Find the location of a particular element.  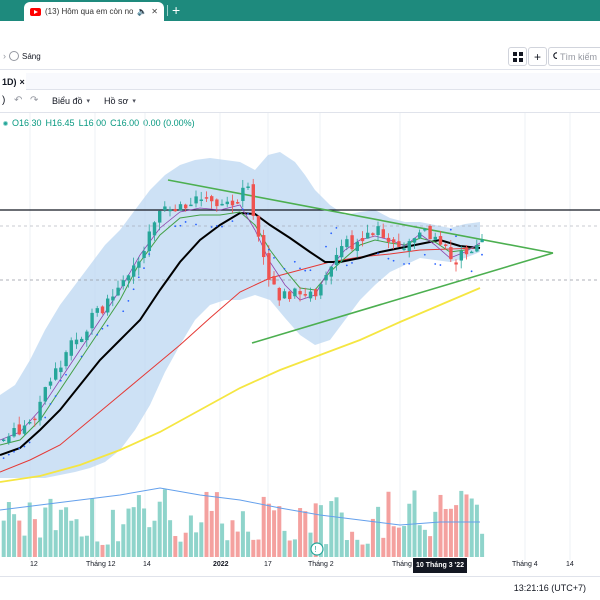

redo-icon: ↷ is located at coordinates (34, 100).